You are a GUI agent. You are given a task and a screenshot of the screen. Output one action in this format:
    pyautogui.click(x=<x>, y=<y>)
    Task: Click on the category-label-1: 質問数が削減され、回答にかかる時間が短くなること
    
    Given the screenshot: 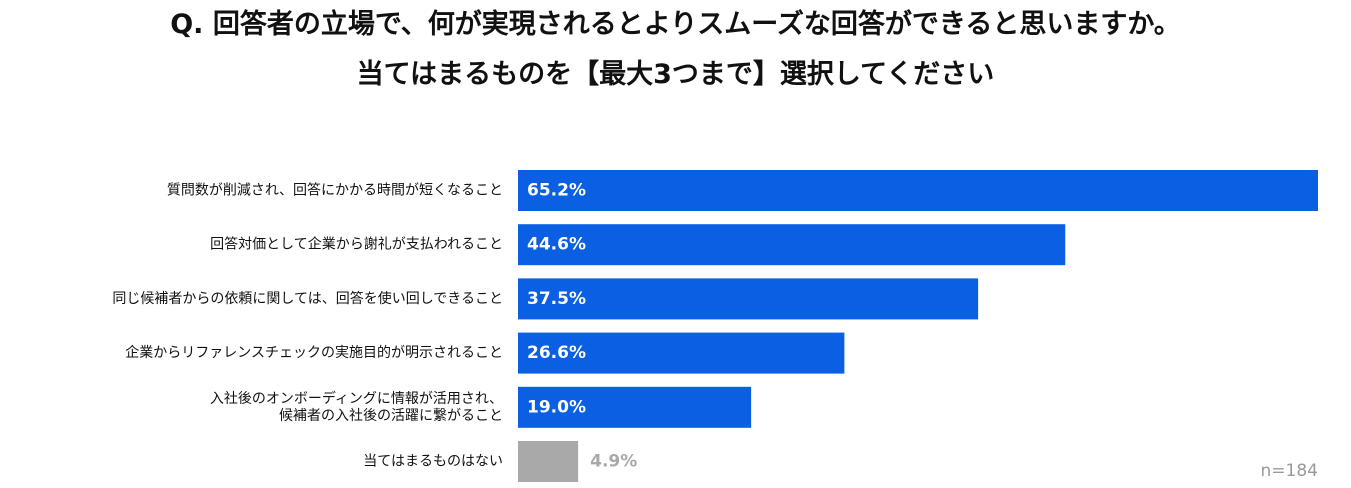 What is the action you would take?
    pyautogui.click(x=335, y=190)
    